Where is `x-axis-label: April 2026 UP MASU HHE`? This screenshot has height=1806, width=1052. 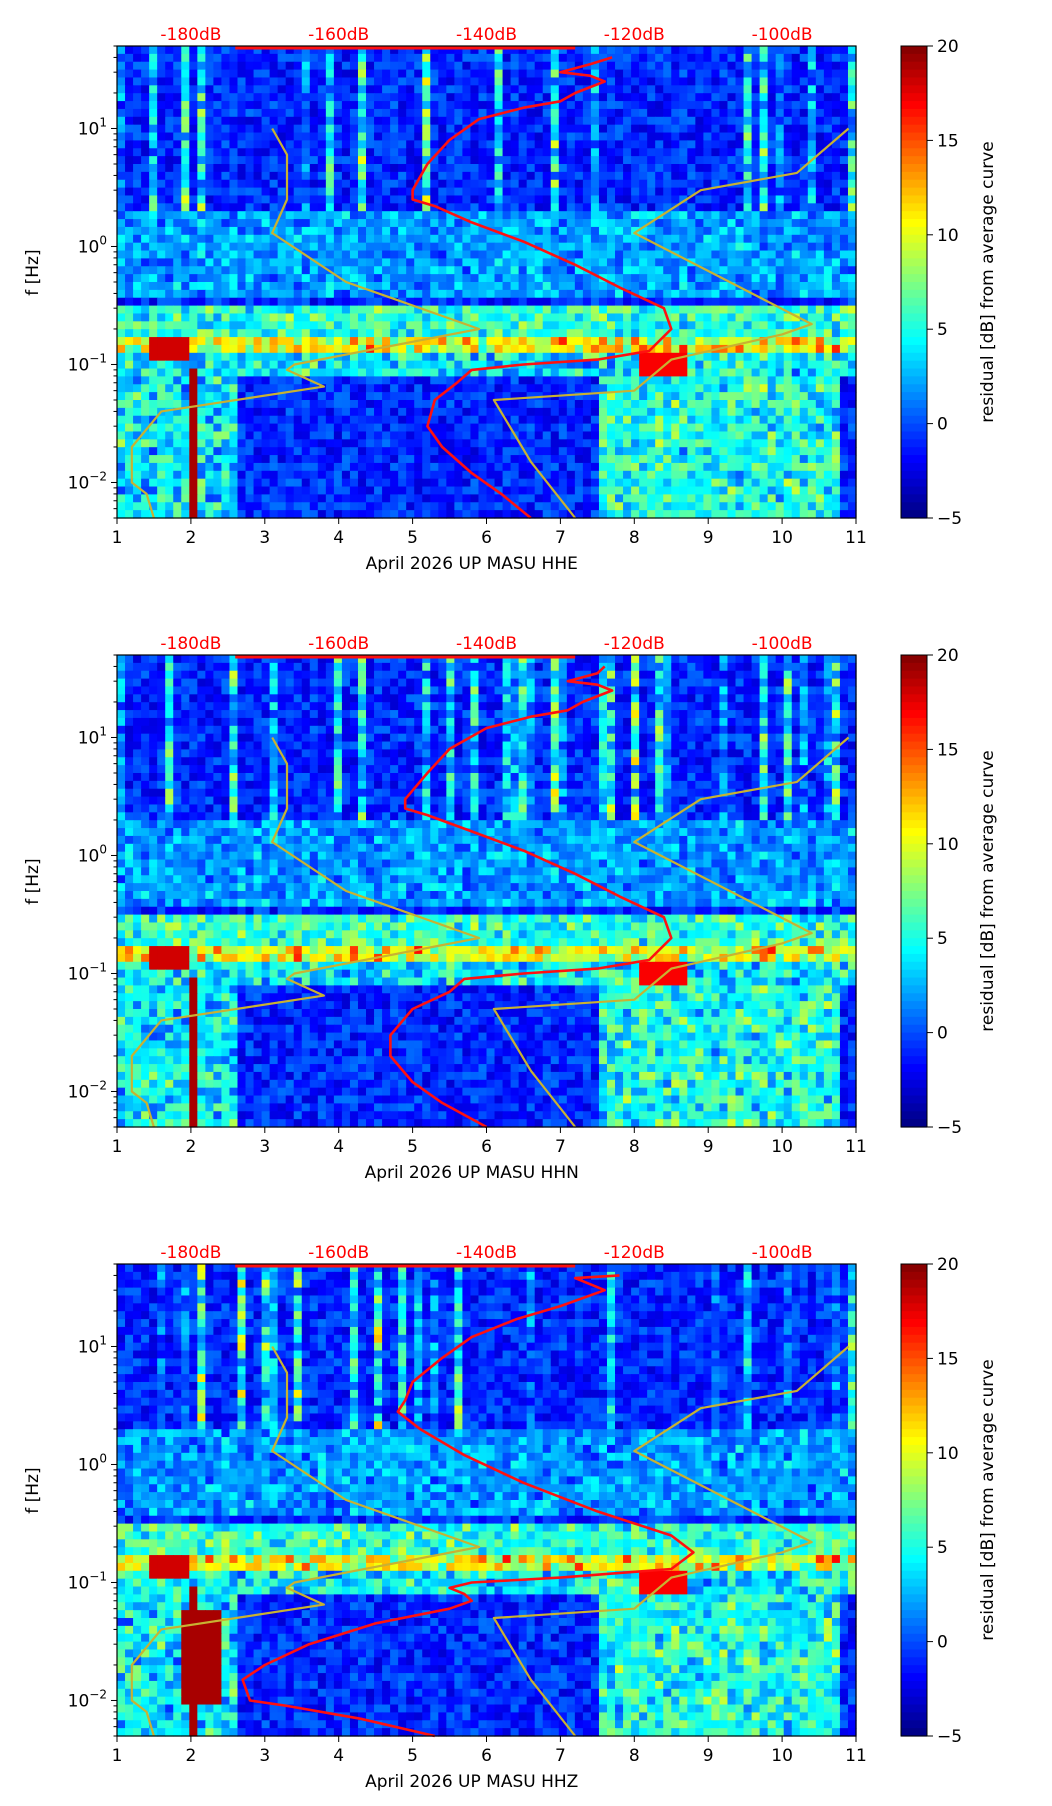
x-axis-label: April 2026 UP MASU HHE is located at coordinates (472, 564).